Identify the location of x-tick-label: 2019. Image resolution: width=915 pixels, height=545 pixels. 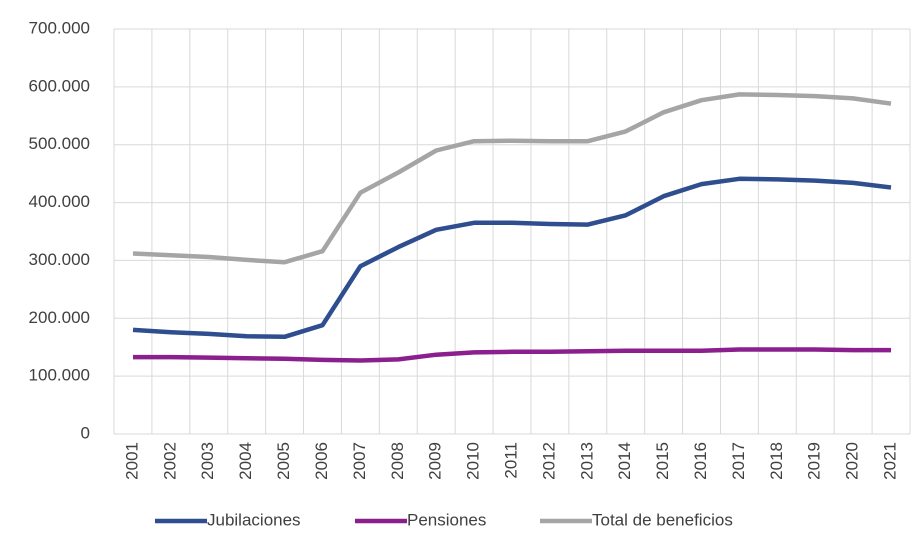
(814, 461).